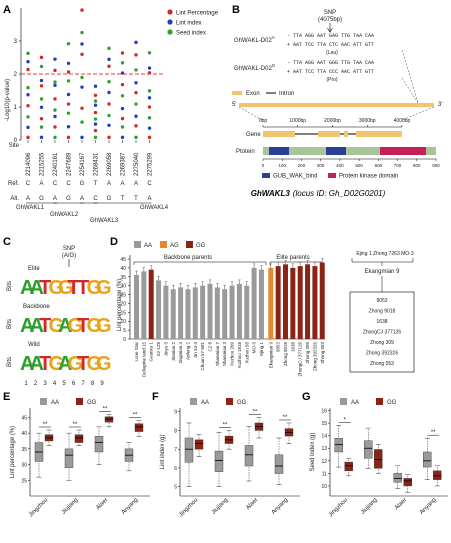  Describe the element at coordinates (175, 488) in the screenshot. I see `boxplot-ytick-label: 5` at that location.